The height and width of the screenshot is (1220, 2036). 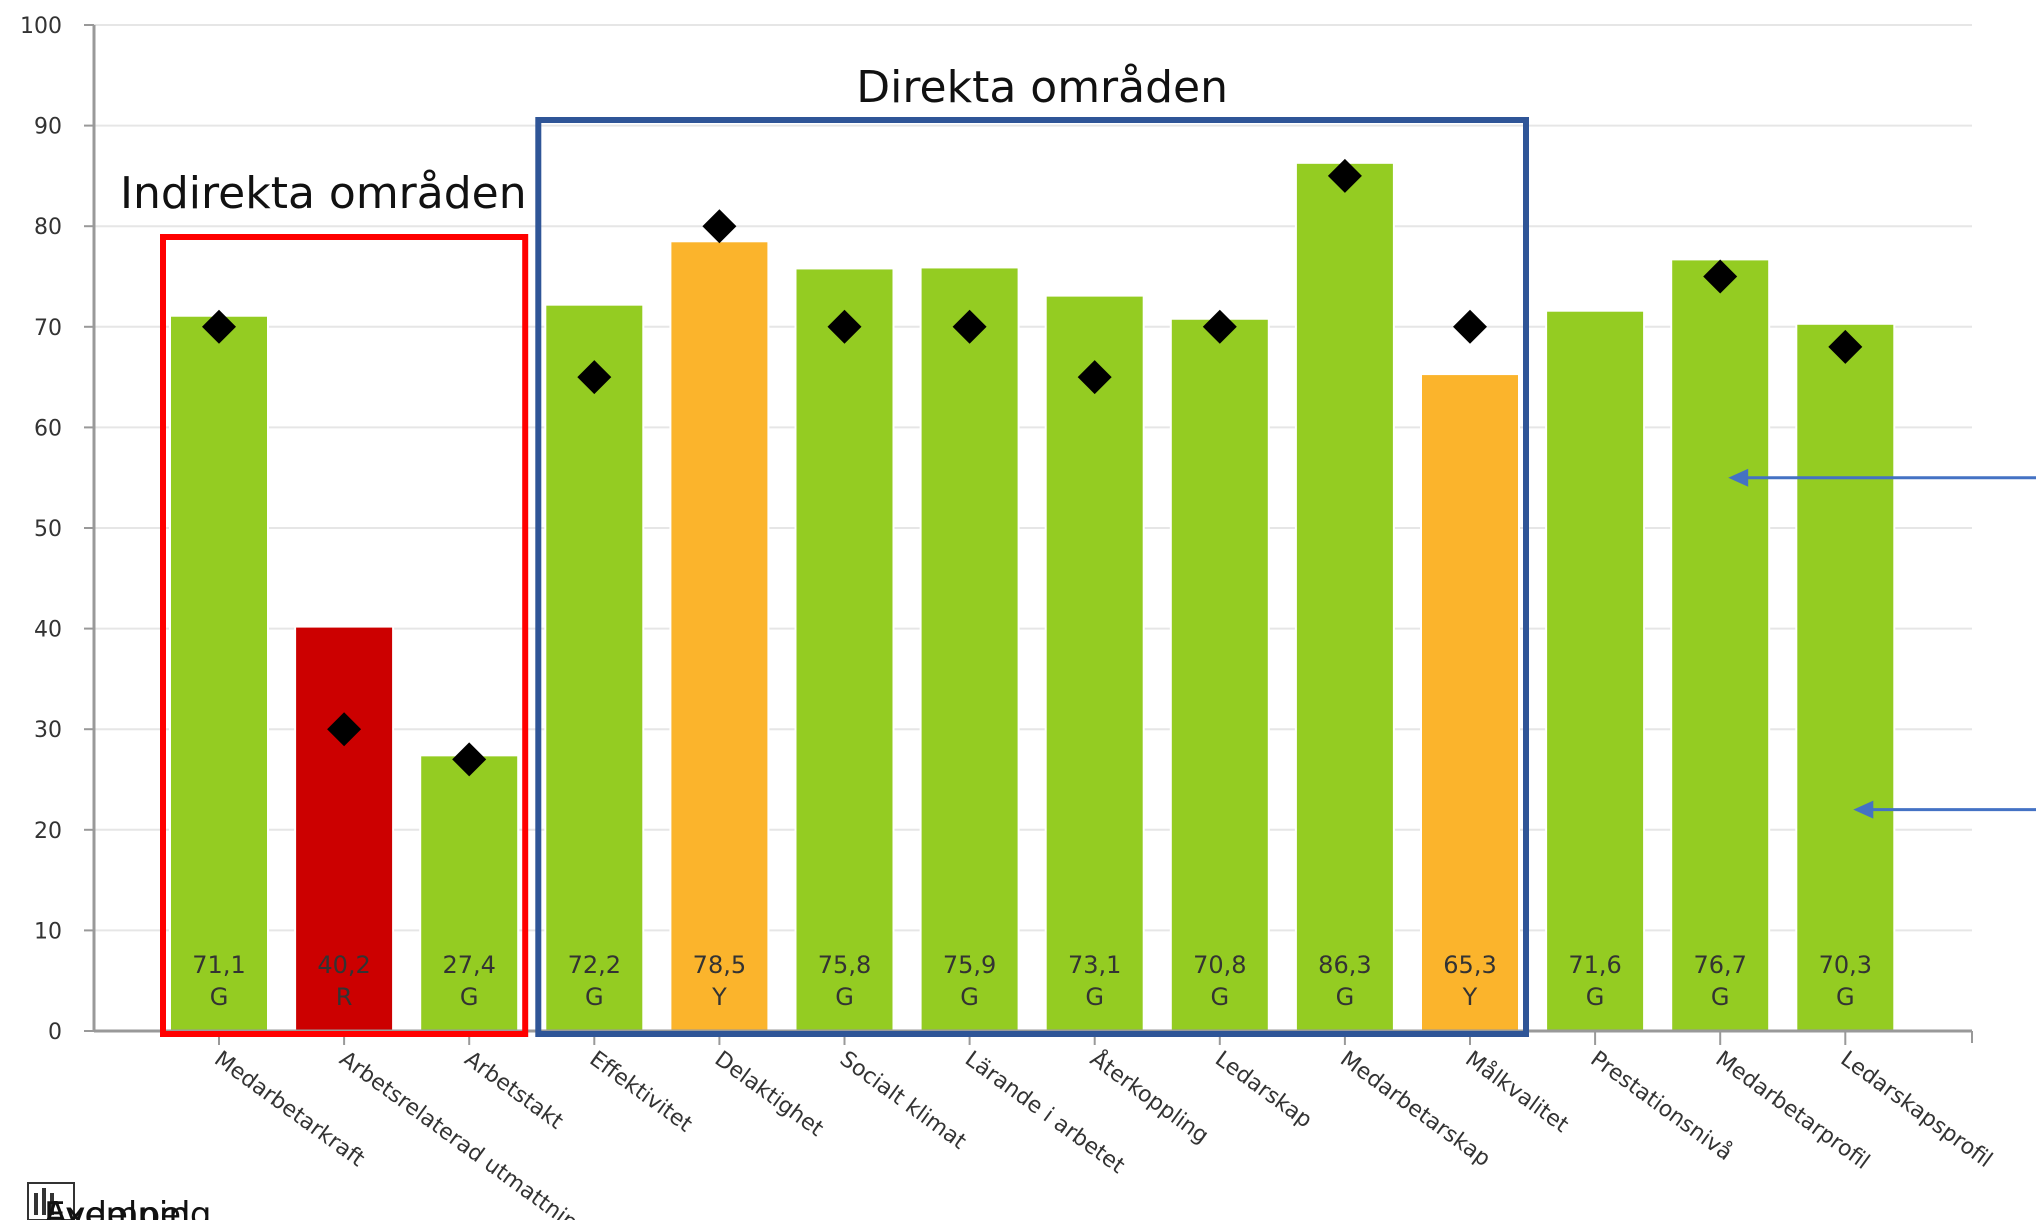 What do you see at coordinates (1263, 1090) in the screenshot?
I see `x-tick-label: Ledarskap` at bounding box center [1263, 1090].